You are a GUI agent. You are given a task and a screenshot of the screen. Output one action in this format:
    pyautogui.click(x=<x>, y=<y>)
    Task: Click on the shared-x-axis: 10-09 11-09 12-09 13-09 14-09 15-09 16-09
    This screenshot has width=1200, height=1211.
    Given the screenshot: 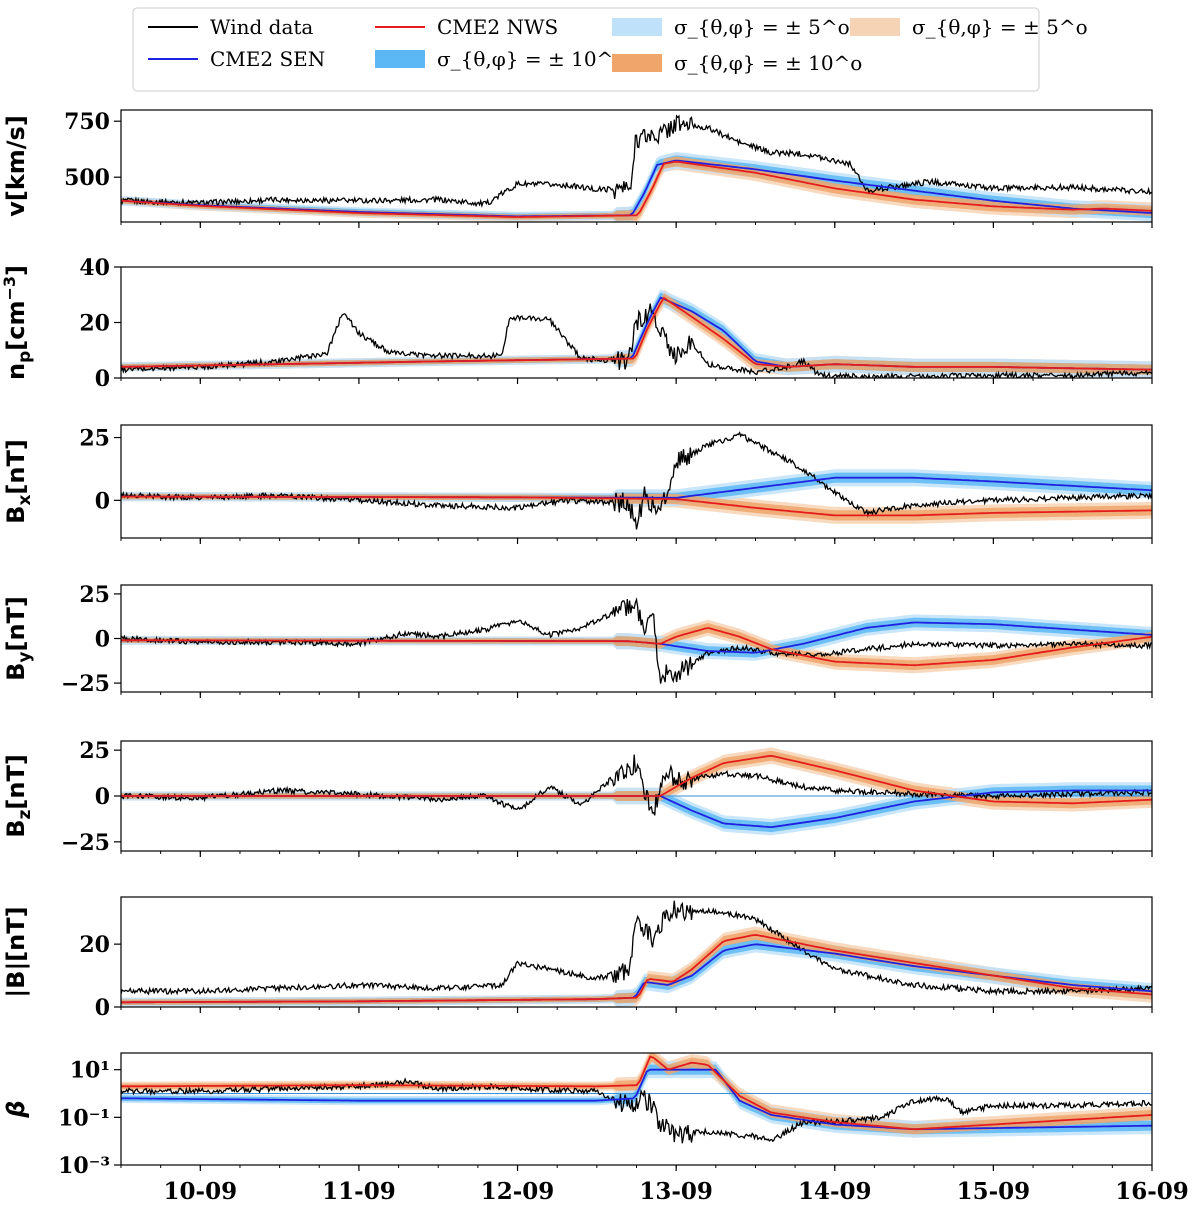 What is the action you would take?
    pyautogui.click(x=676, y=1191)
    